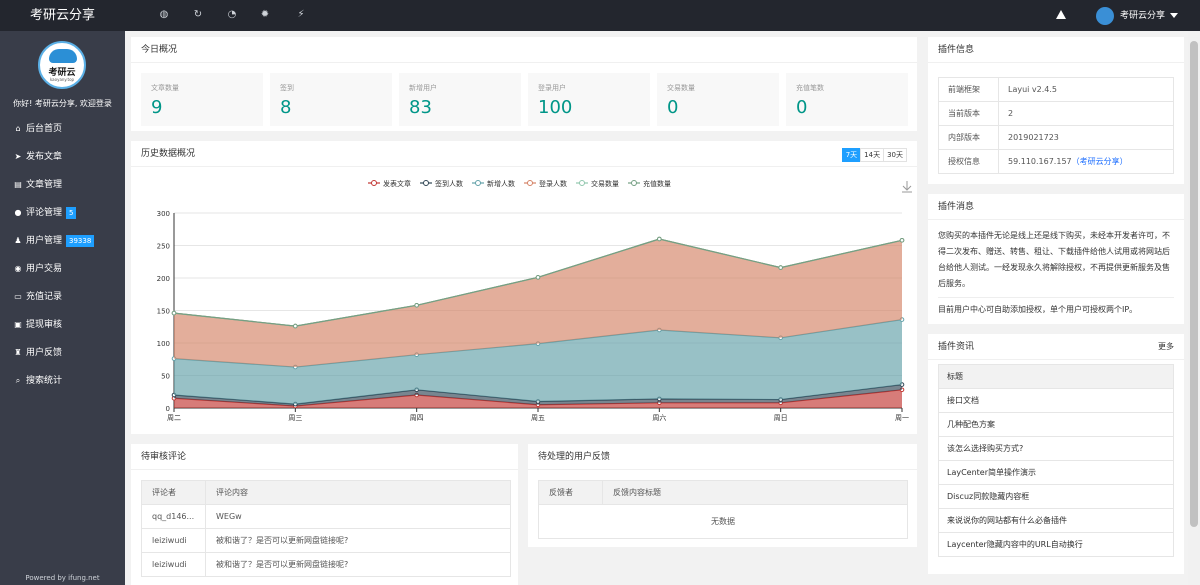  Describe the element at coordinates (18, 212) in the screenshot. I see `comments-icon: ●` at that location.